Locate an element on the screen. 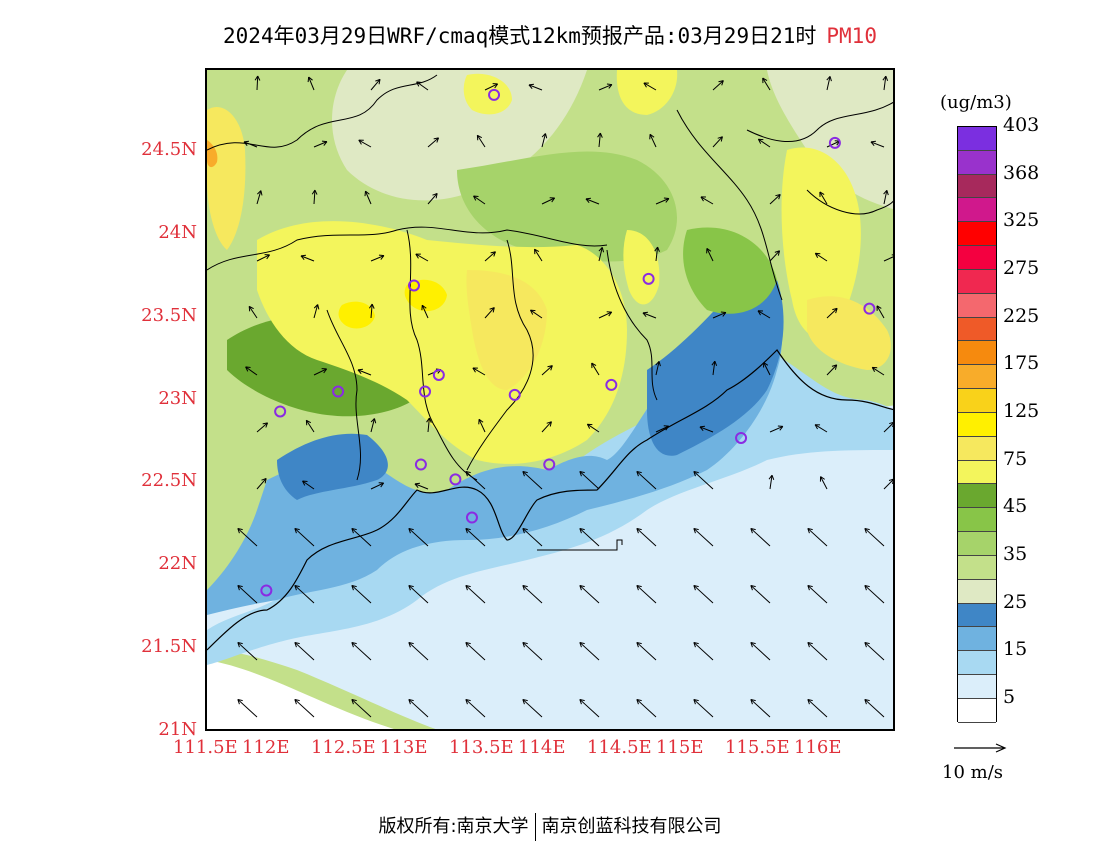  yellow-north-top is located at coordinates (647, 92).